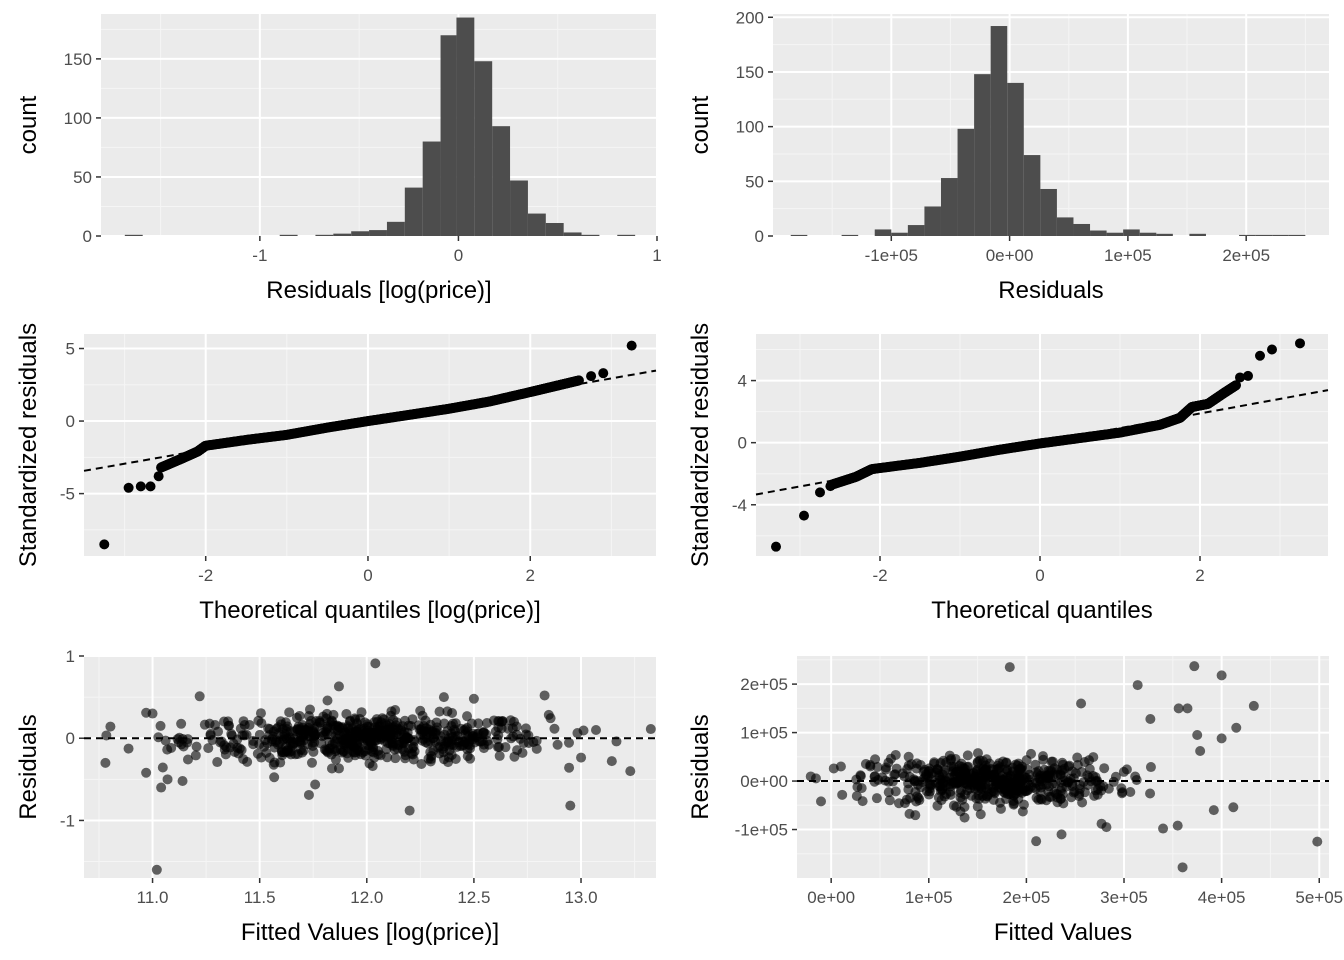  I want to click on y-tick-label: 50, so click(754, 181).